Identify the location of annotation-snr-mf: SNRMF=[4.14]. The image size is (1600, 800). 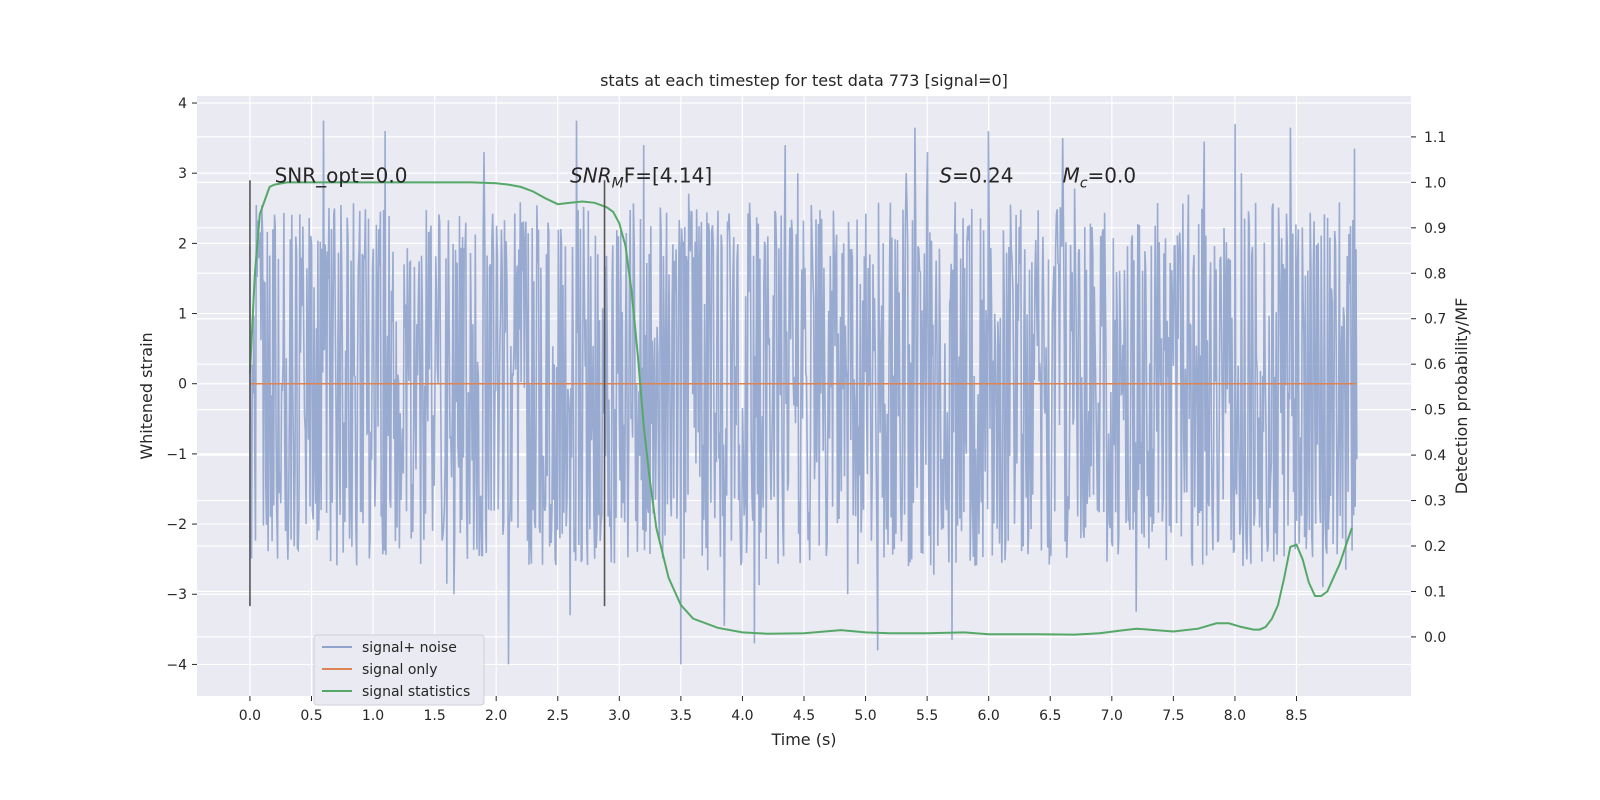
(641, 177).